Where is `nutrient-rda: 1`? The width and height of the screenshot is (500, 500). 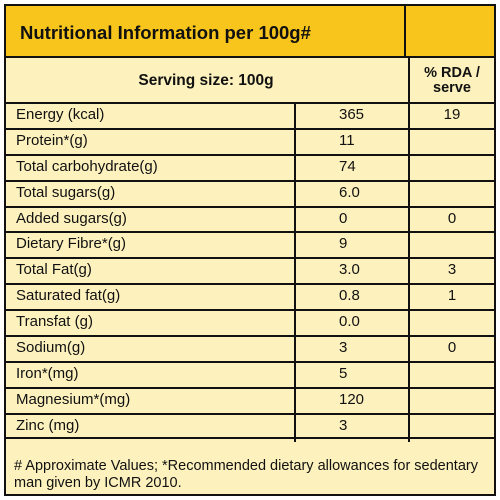 nutrient-rda: 1 is located at coordinates (452, 296).